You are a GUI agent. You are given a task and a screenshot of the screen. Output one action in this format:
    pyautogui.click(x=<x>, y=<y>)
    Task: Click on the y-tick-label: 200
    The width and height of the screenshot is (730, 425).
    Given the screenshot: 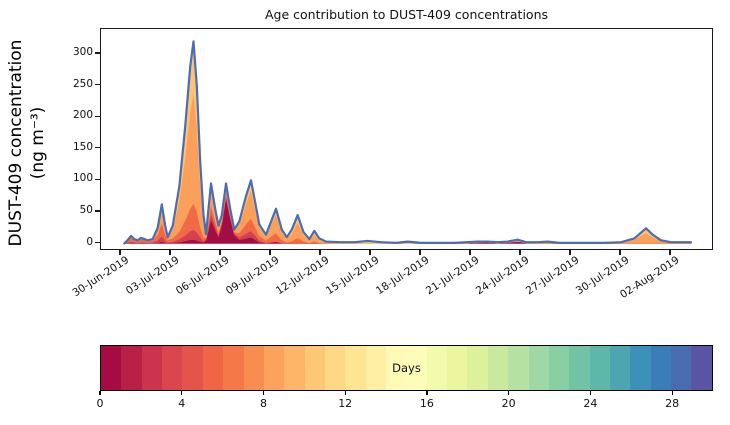 What is the action you would take?
    pyautogui.click(x=82, y=115)
    